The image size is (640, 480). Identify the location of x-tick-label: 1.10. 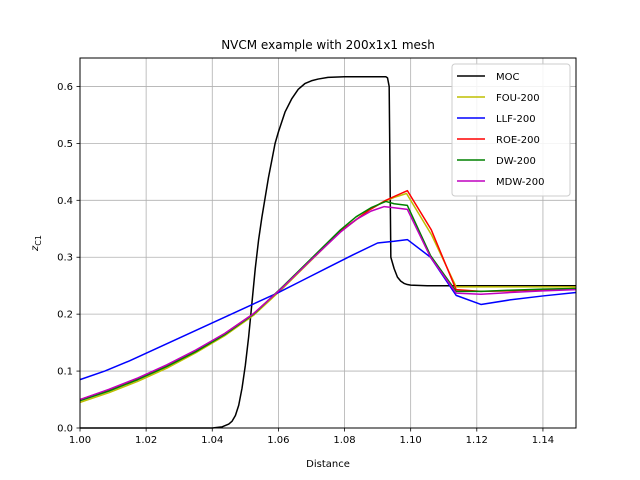
(411, 440).